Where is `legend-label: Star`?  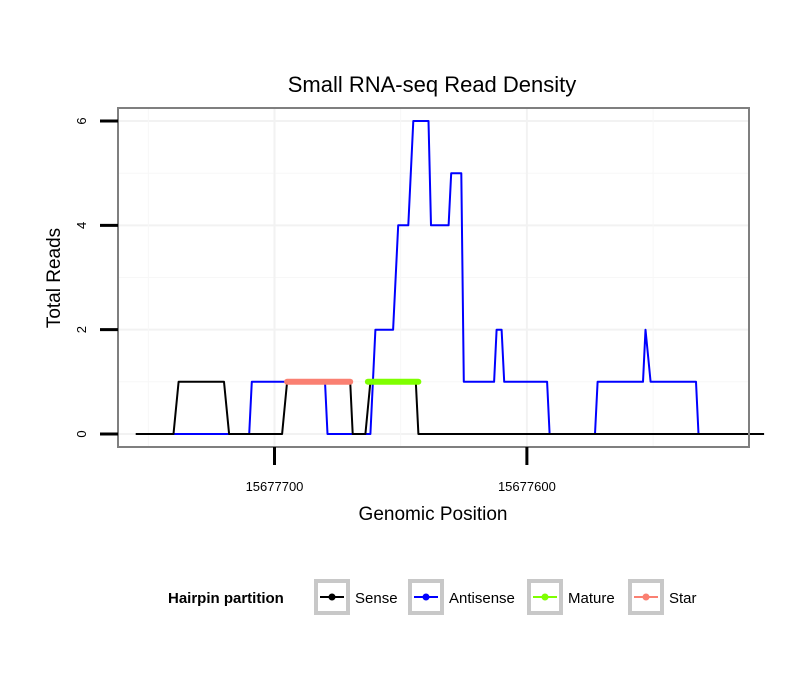
legend-label: Star is located at coordinates (683, 598).